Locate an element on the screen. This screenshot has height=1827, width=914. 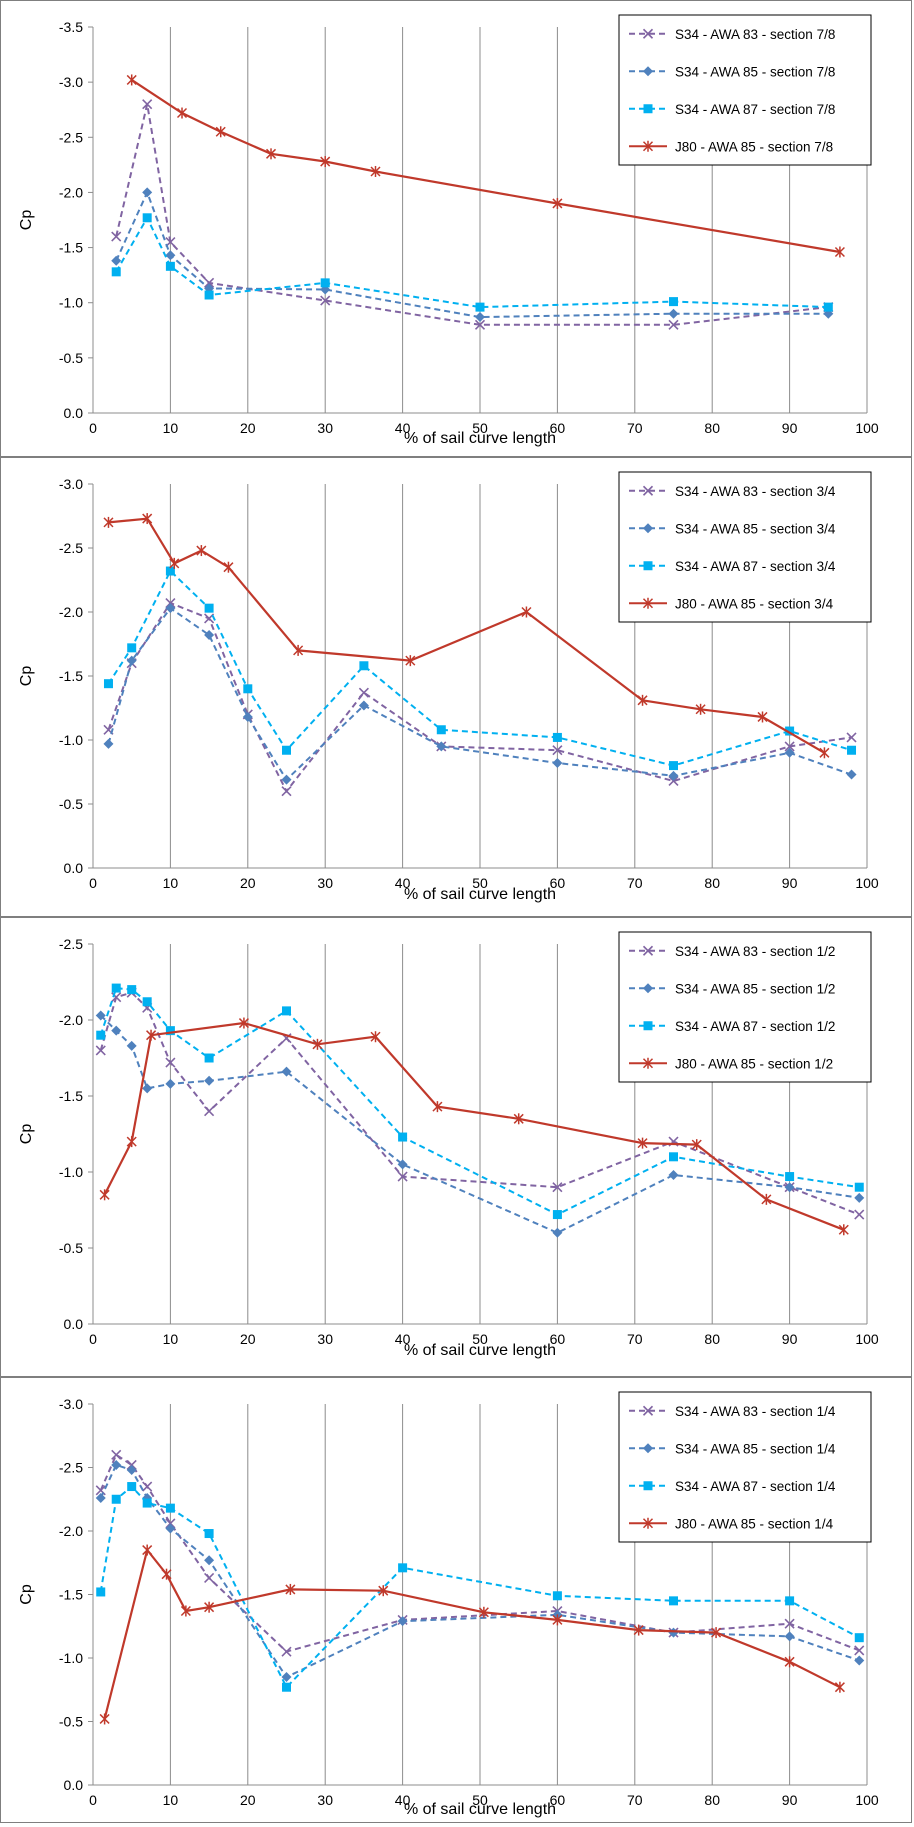
y-tick-label: -1.0 is located at coordinates (71, 1172).